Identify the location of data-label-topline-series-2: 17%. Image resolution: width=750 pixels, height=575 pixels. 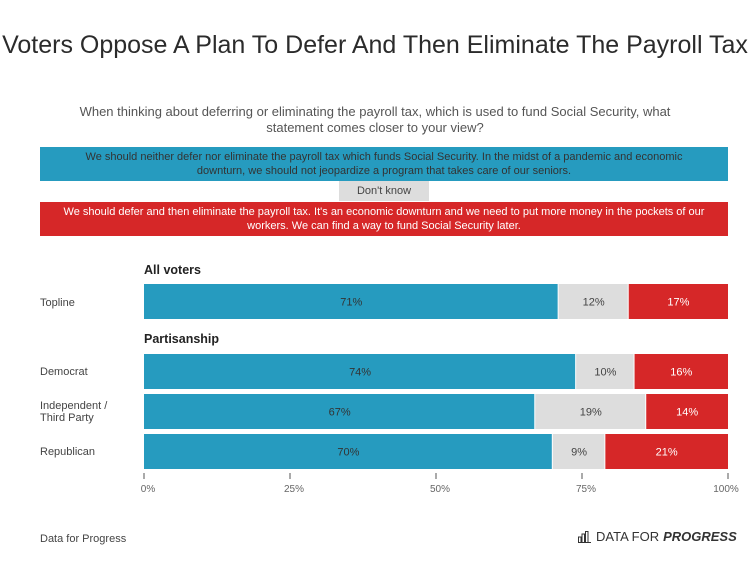
(678, 303).